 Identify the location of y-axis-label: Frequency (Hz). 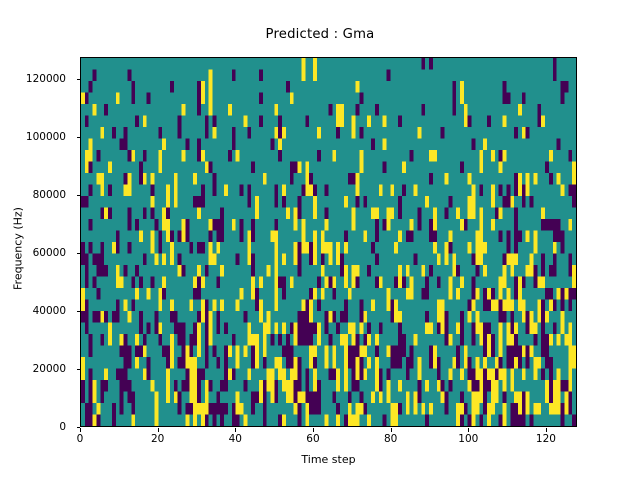
(18, 248).